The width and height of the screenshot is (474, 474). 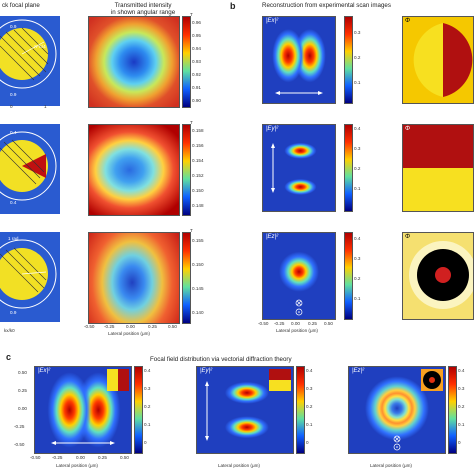 I want to click on bfp-row1, so click(x=30, y=61).